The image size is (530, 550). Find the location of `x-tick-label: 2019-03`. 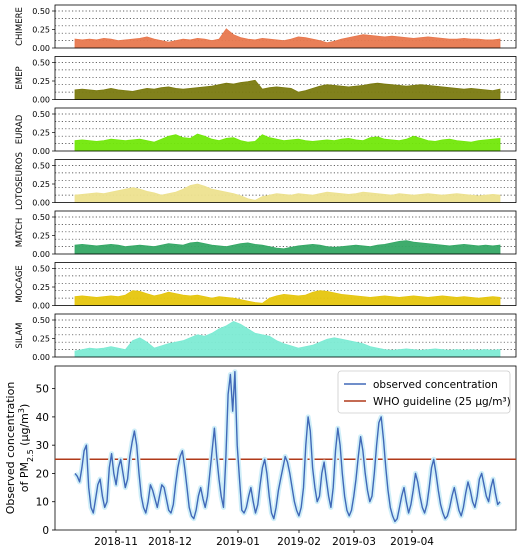

x-tick-label: 2019-03 is located at coordinates (354, 542).